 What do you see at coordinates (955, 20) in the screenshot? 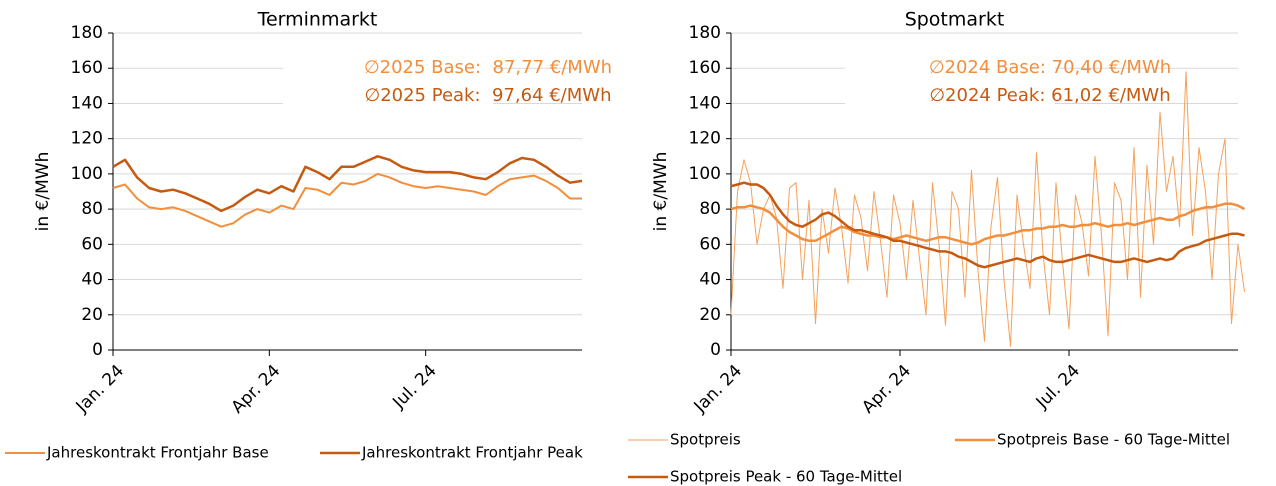
I see `chart-title: Spotmarkt` at bounding box center [955, 20].